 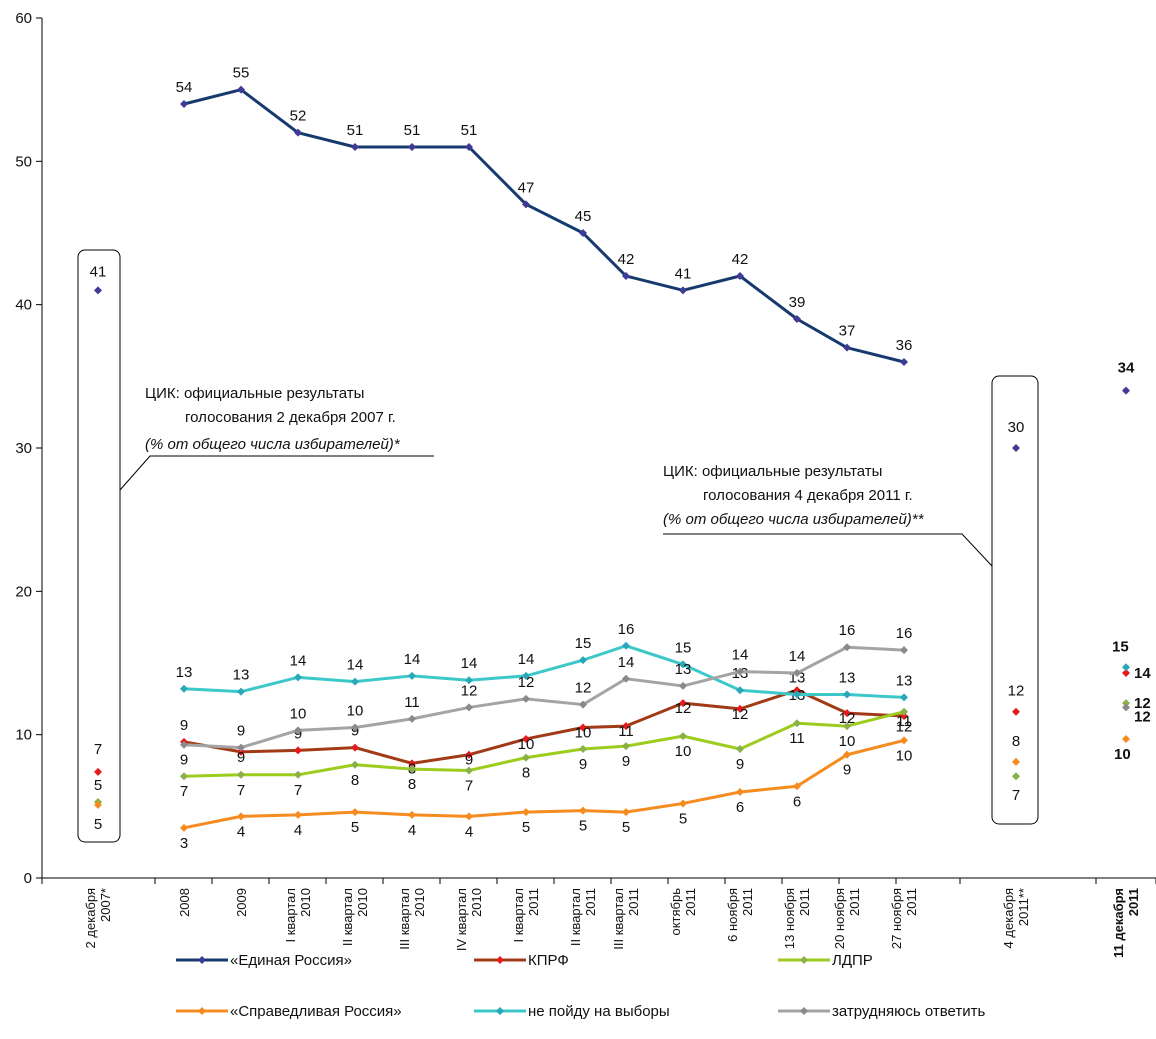 What do you see at coordinates (797, 801) in the screenshot?
I see `data-label: 6` at bounding box center [797, 801].